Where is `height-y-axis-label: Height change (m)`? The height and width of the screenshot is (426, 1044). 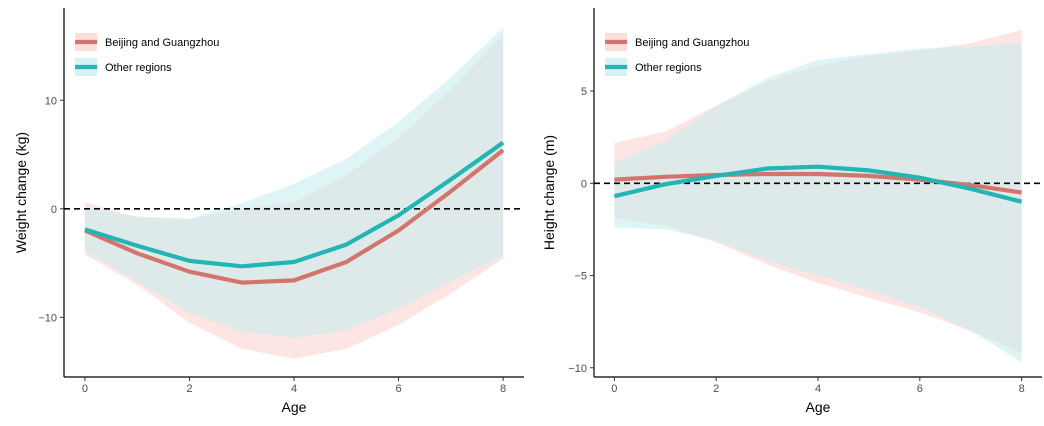
height-y-axis-label: Height change (m) is located at coordinates (549, 192).